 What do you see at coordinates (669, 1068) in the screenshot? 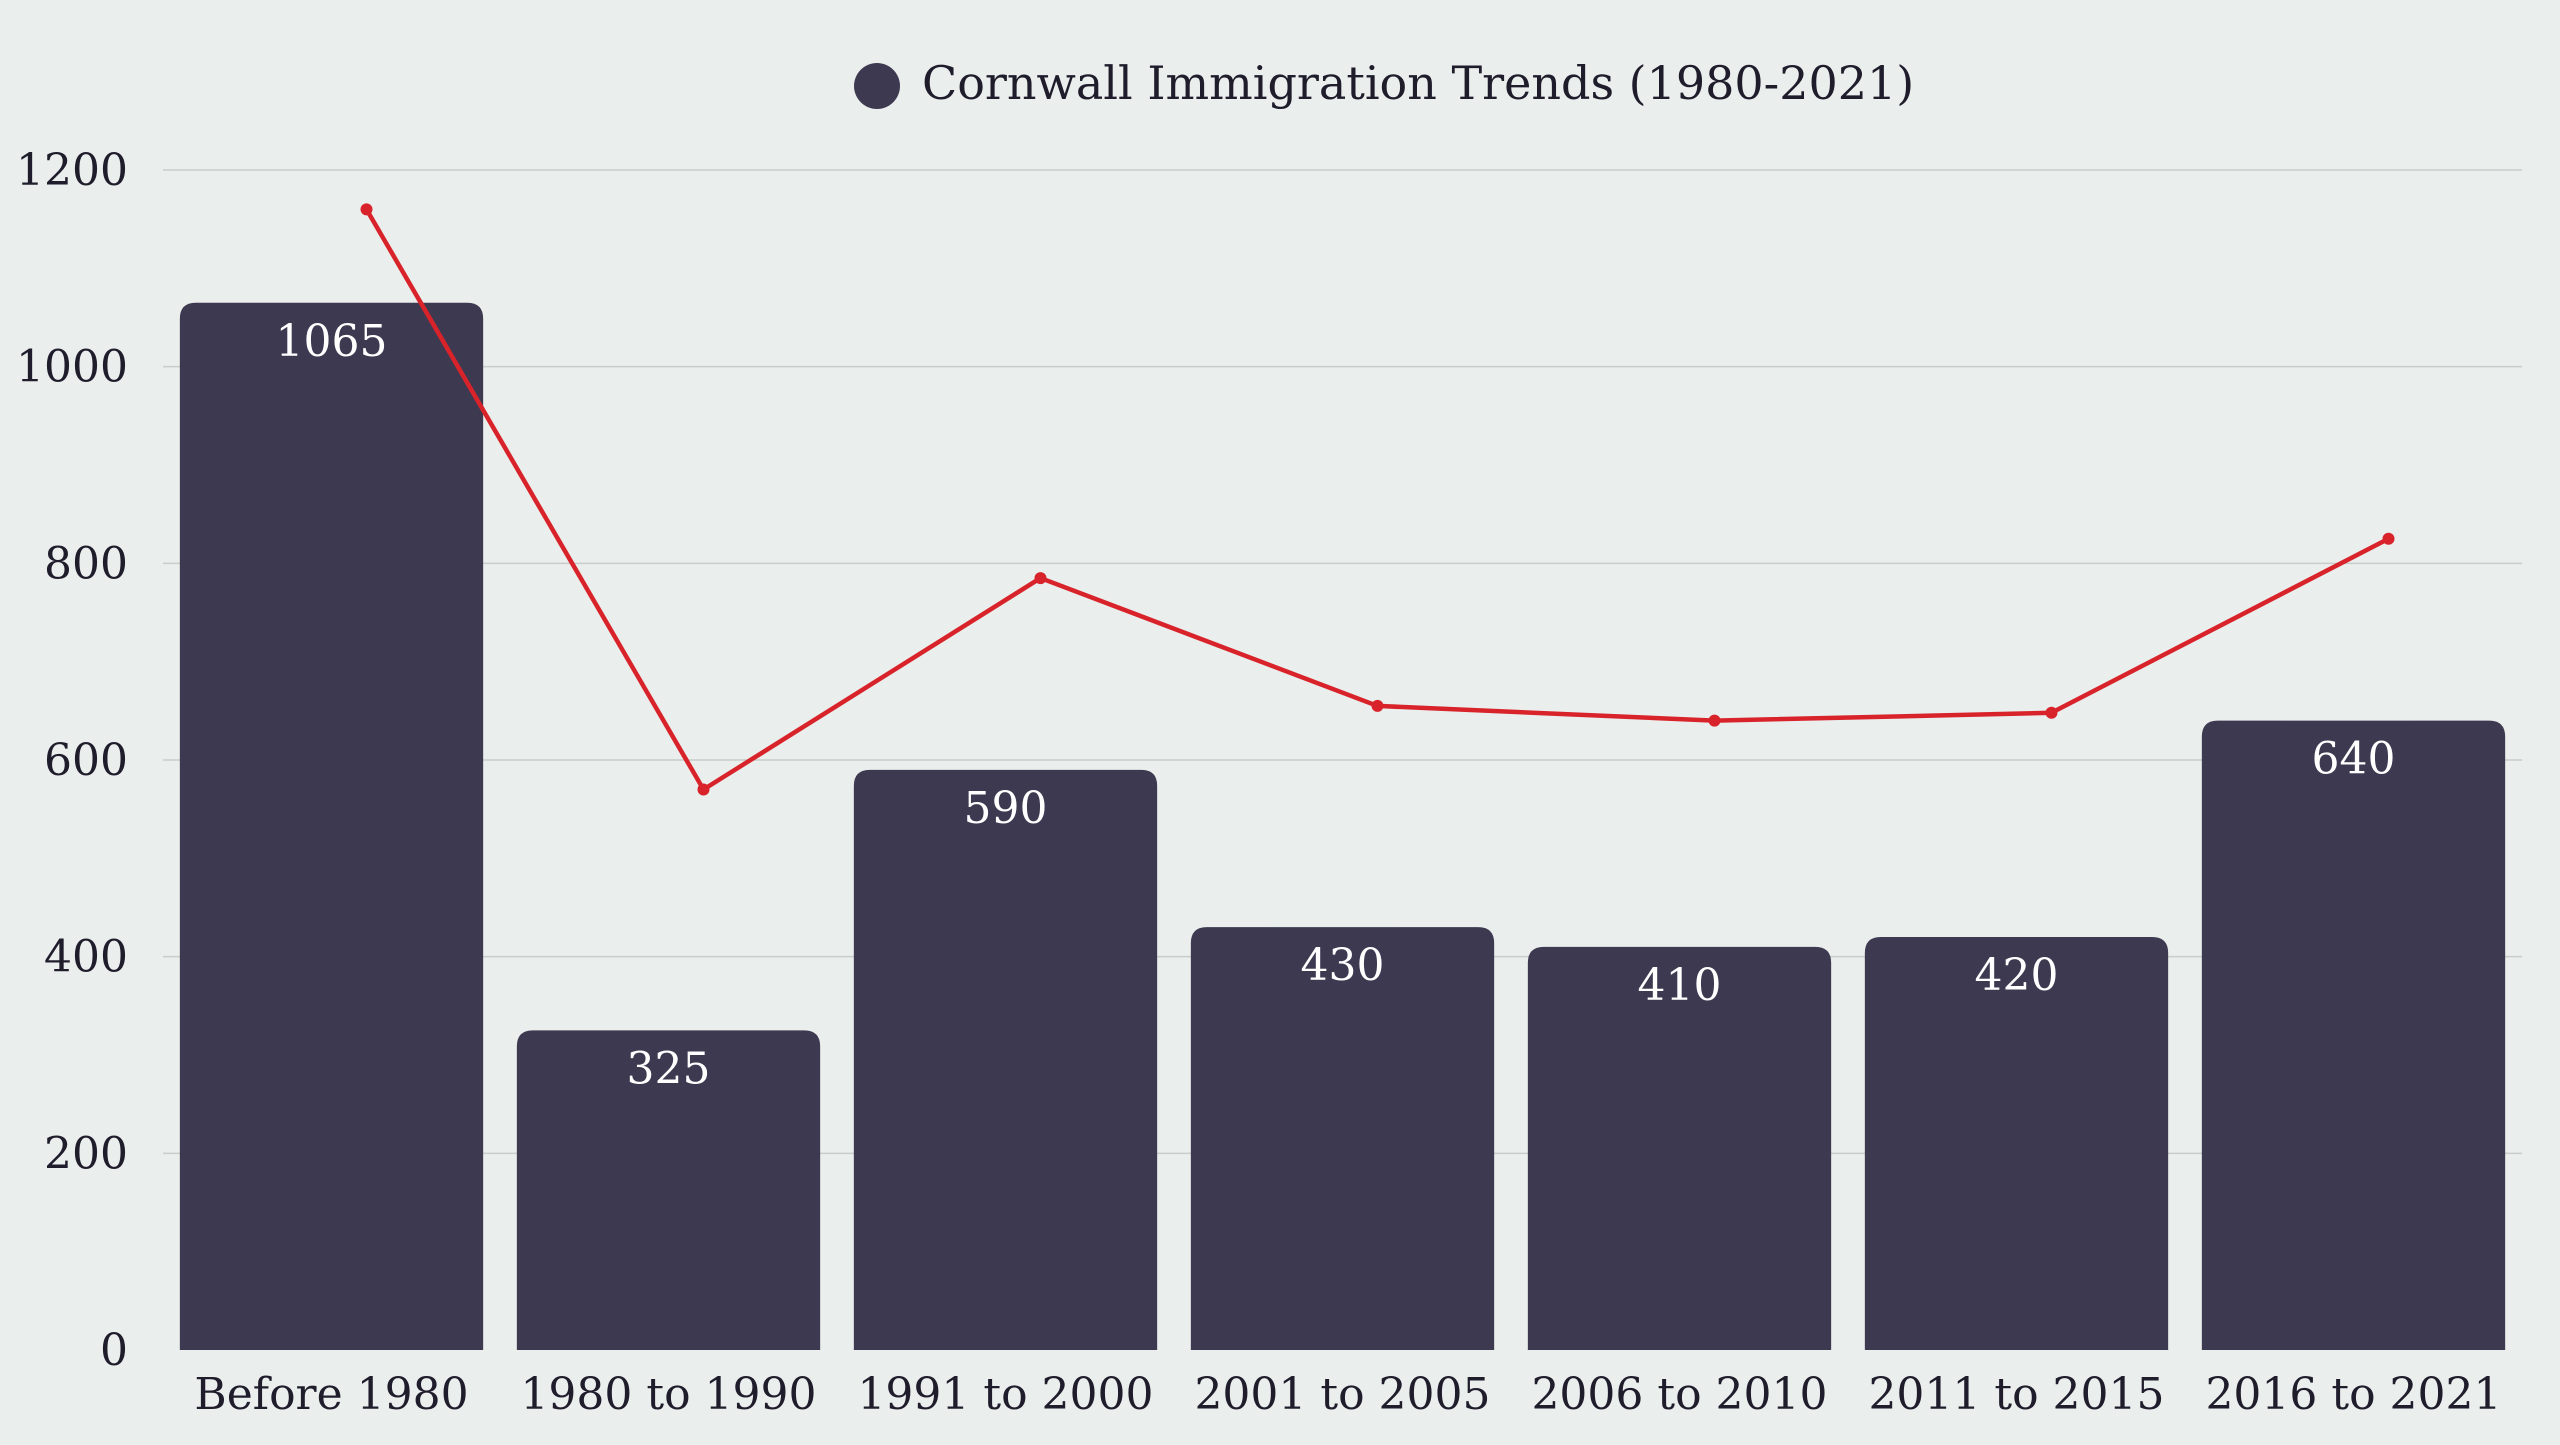
I see `bar-data-label: 325` at bounding box center [669, 1068].